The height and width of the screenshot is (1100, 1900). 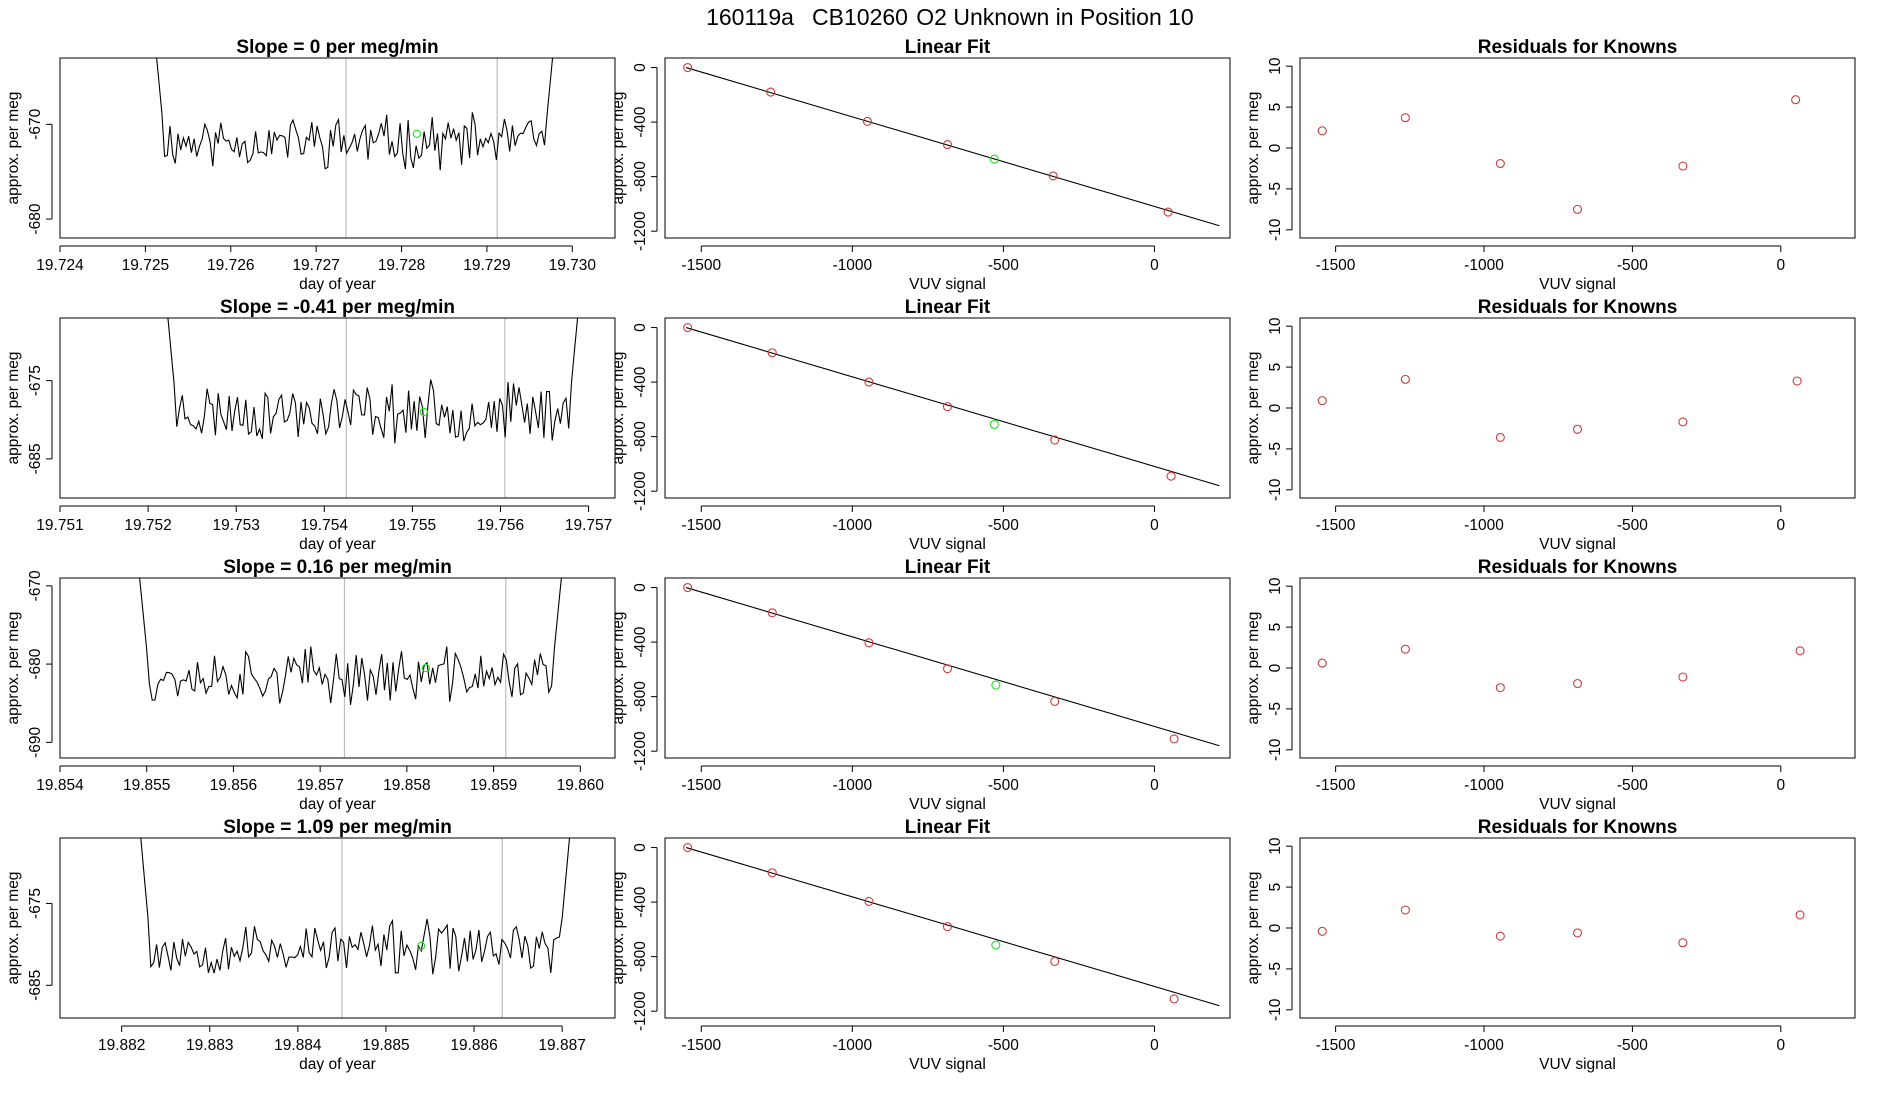 I want to click on x-tick-label: 19.724, so click(x=60, y=265).